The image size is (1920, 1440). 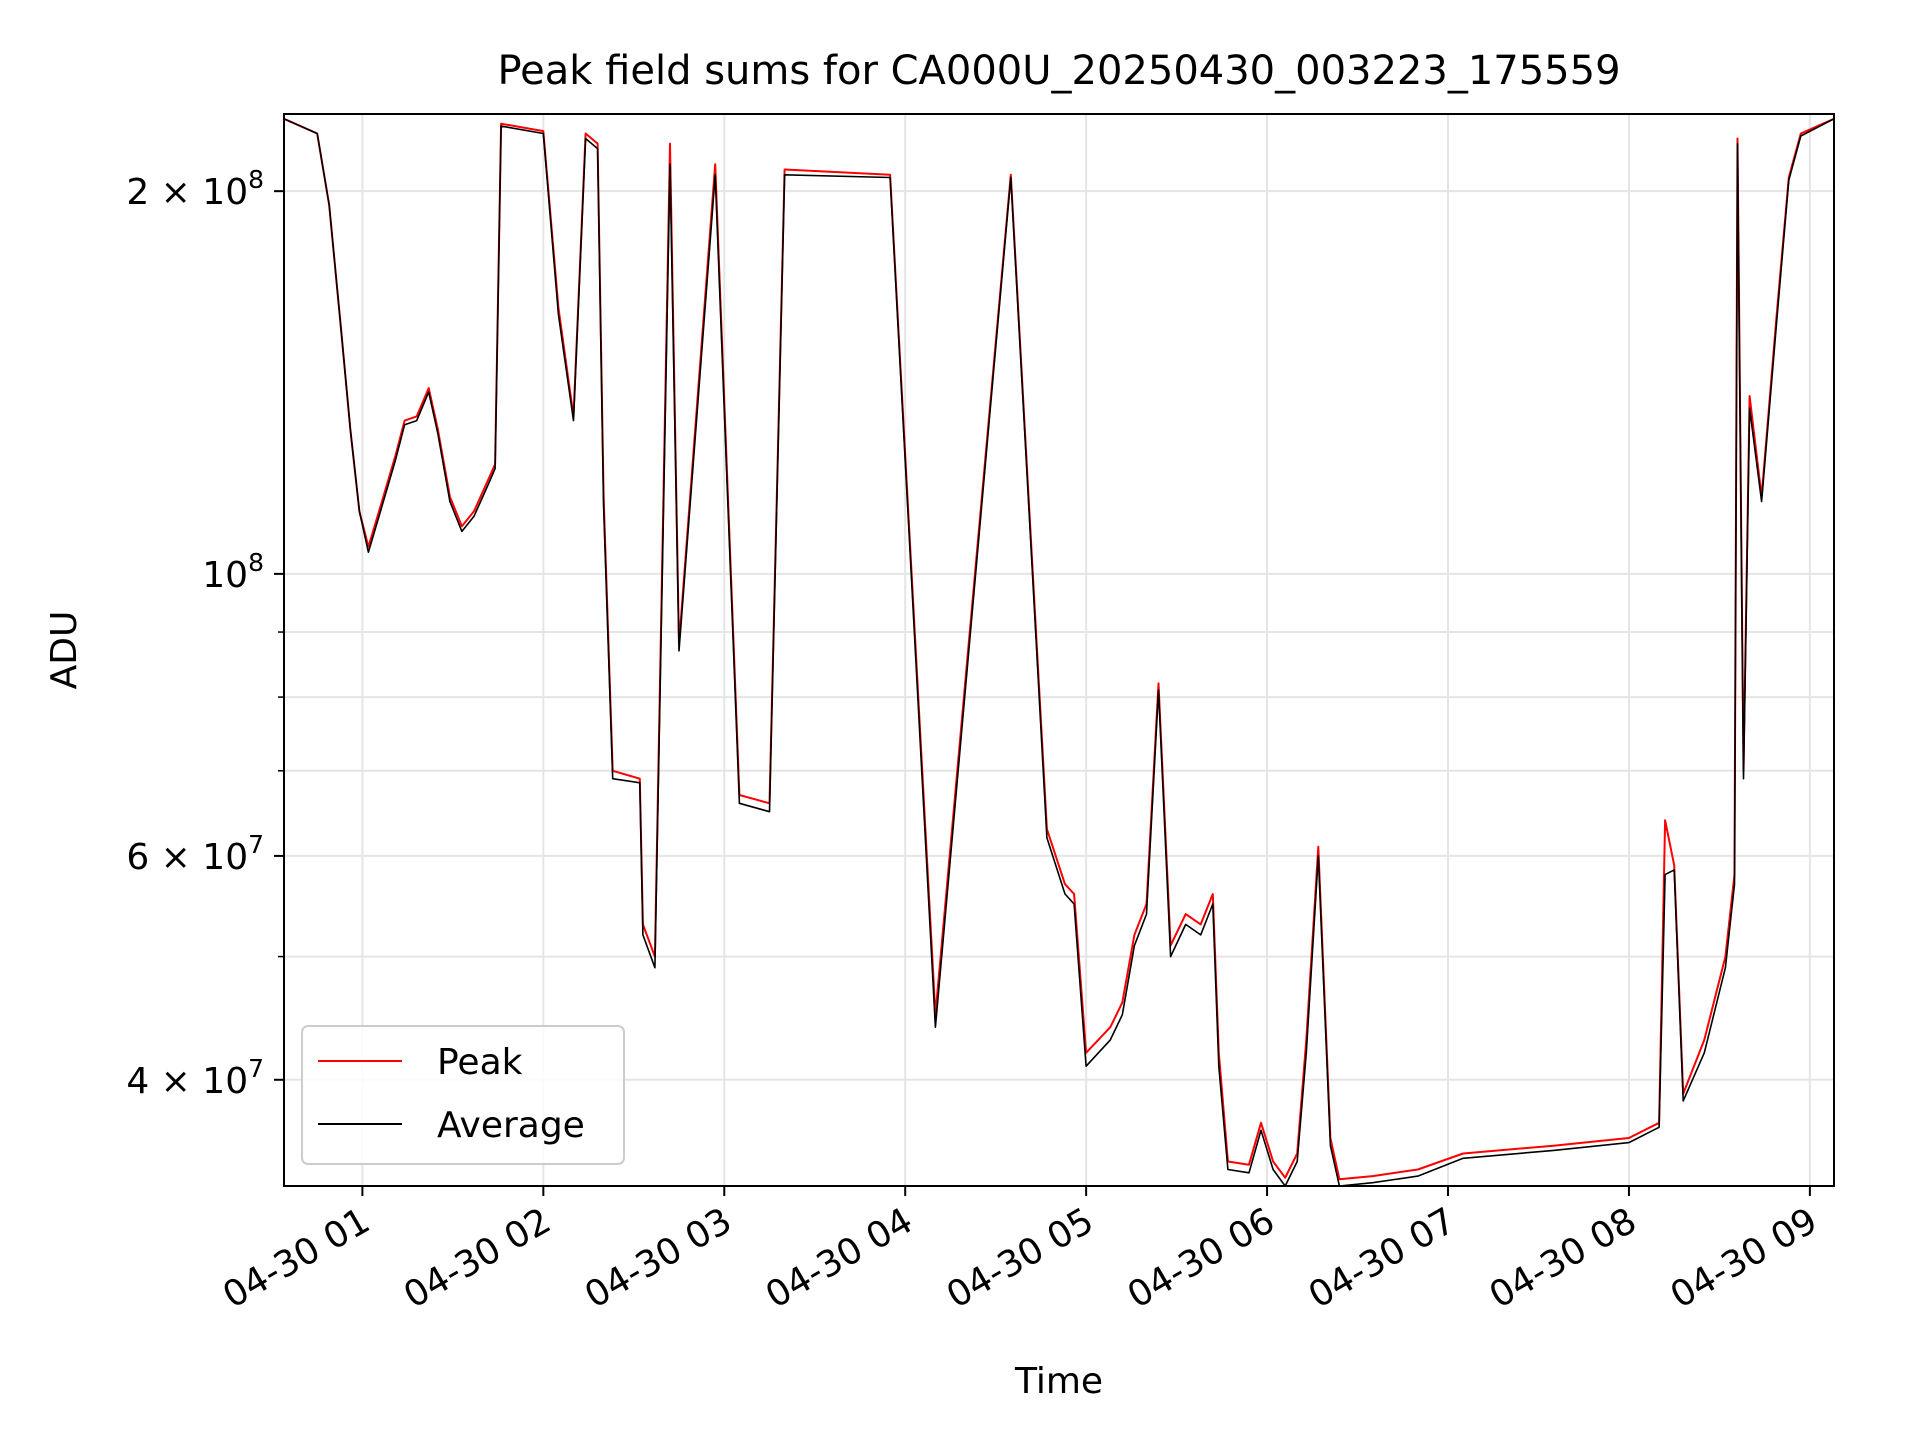 What do you see at coordinates (463, 1095) in the screenshot?
I see `legend: Peak Average` at bounding box center [463, 1095].